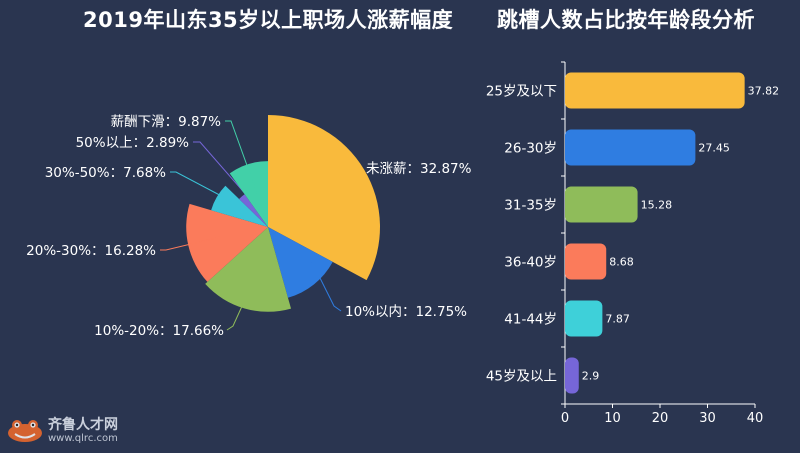 This screenshot has width=800, height=453. Describe the element at coordinates (530, 263) in the screenshot. I see `bar-category-label-3: 36-40岁` at that location.